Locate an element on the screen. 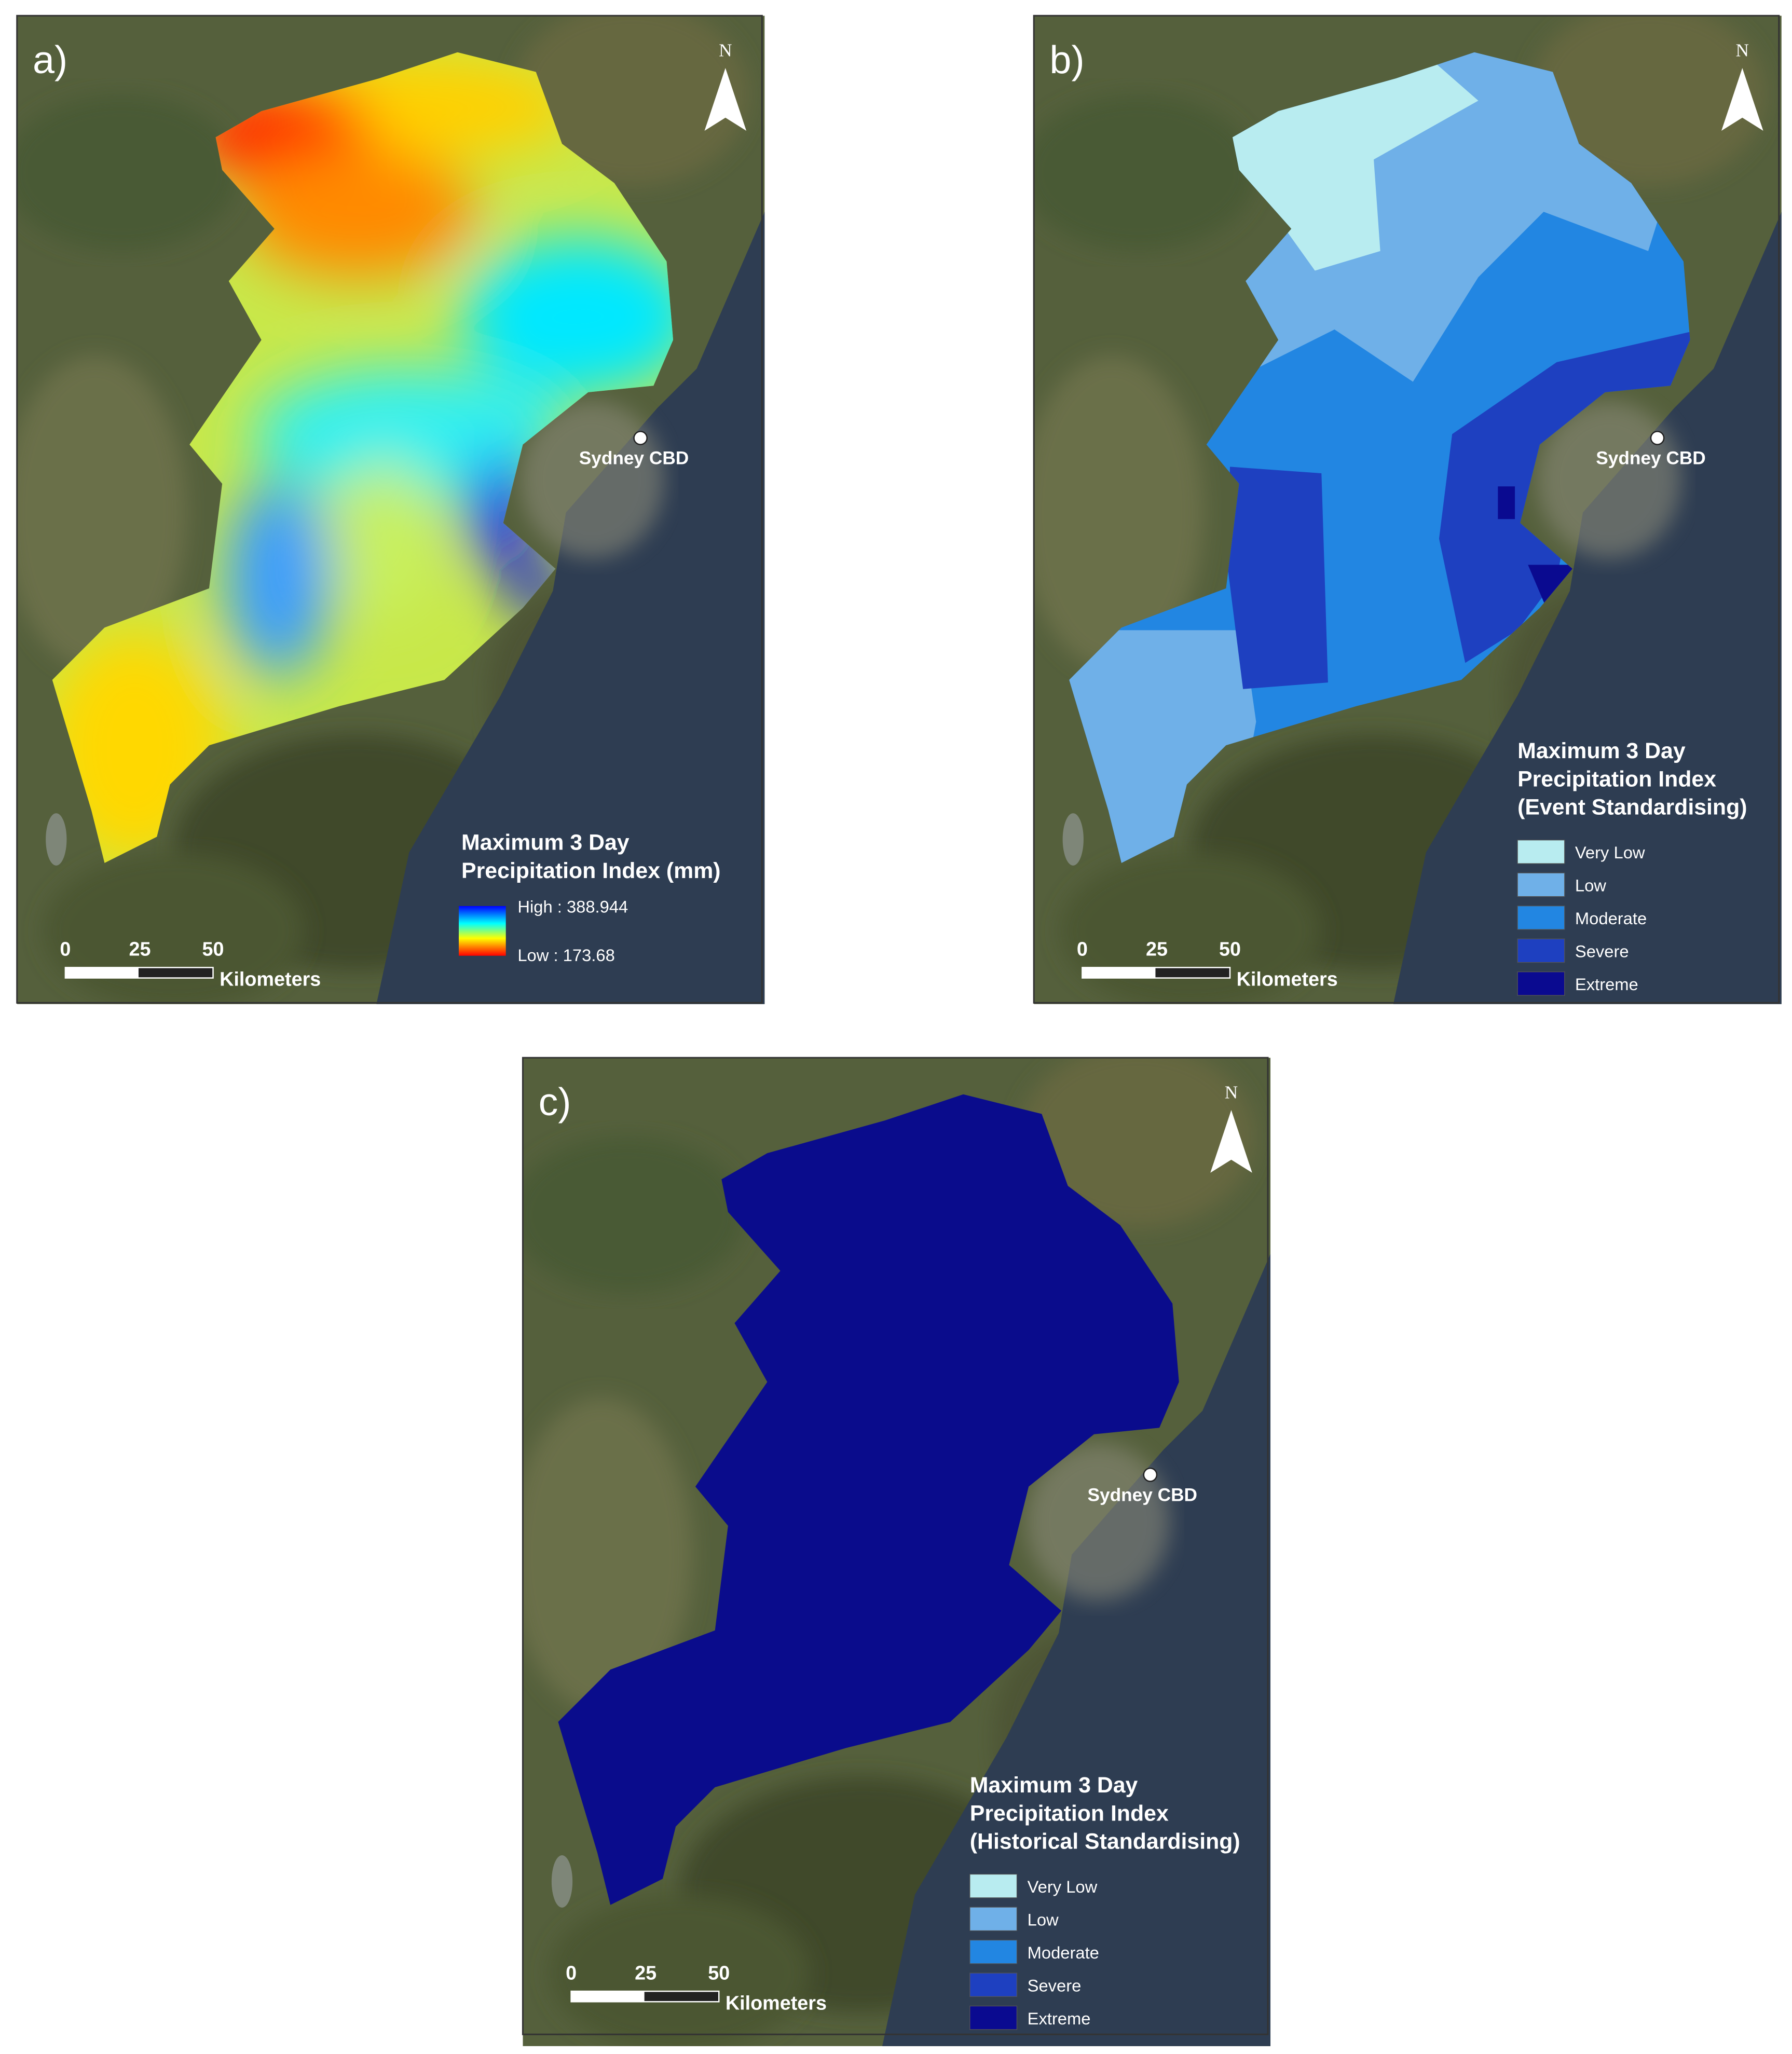 This screenshot has height=2054, width=1792. legend-ramp is located at coordinates (482, 931).